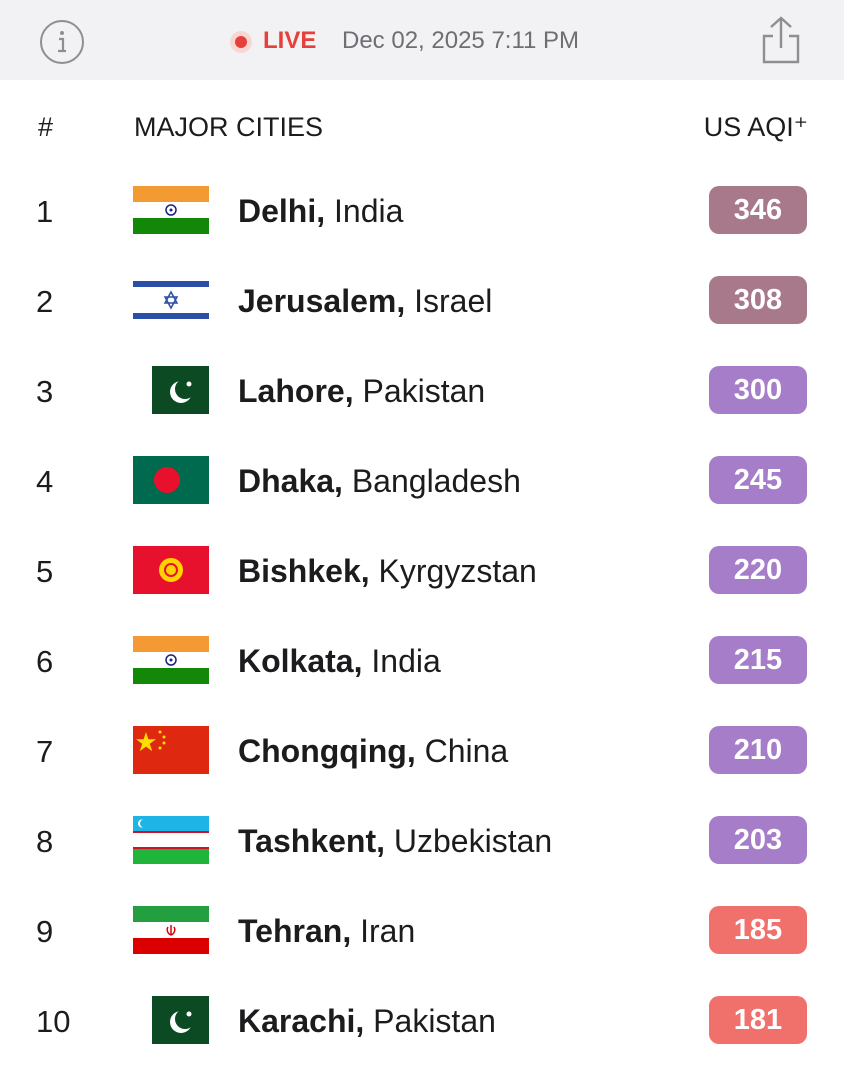  I want to click on aqi-badge: 245, so click(758, 480).